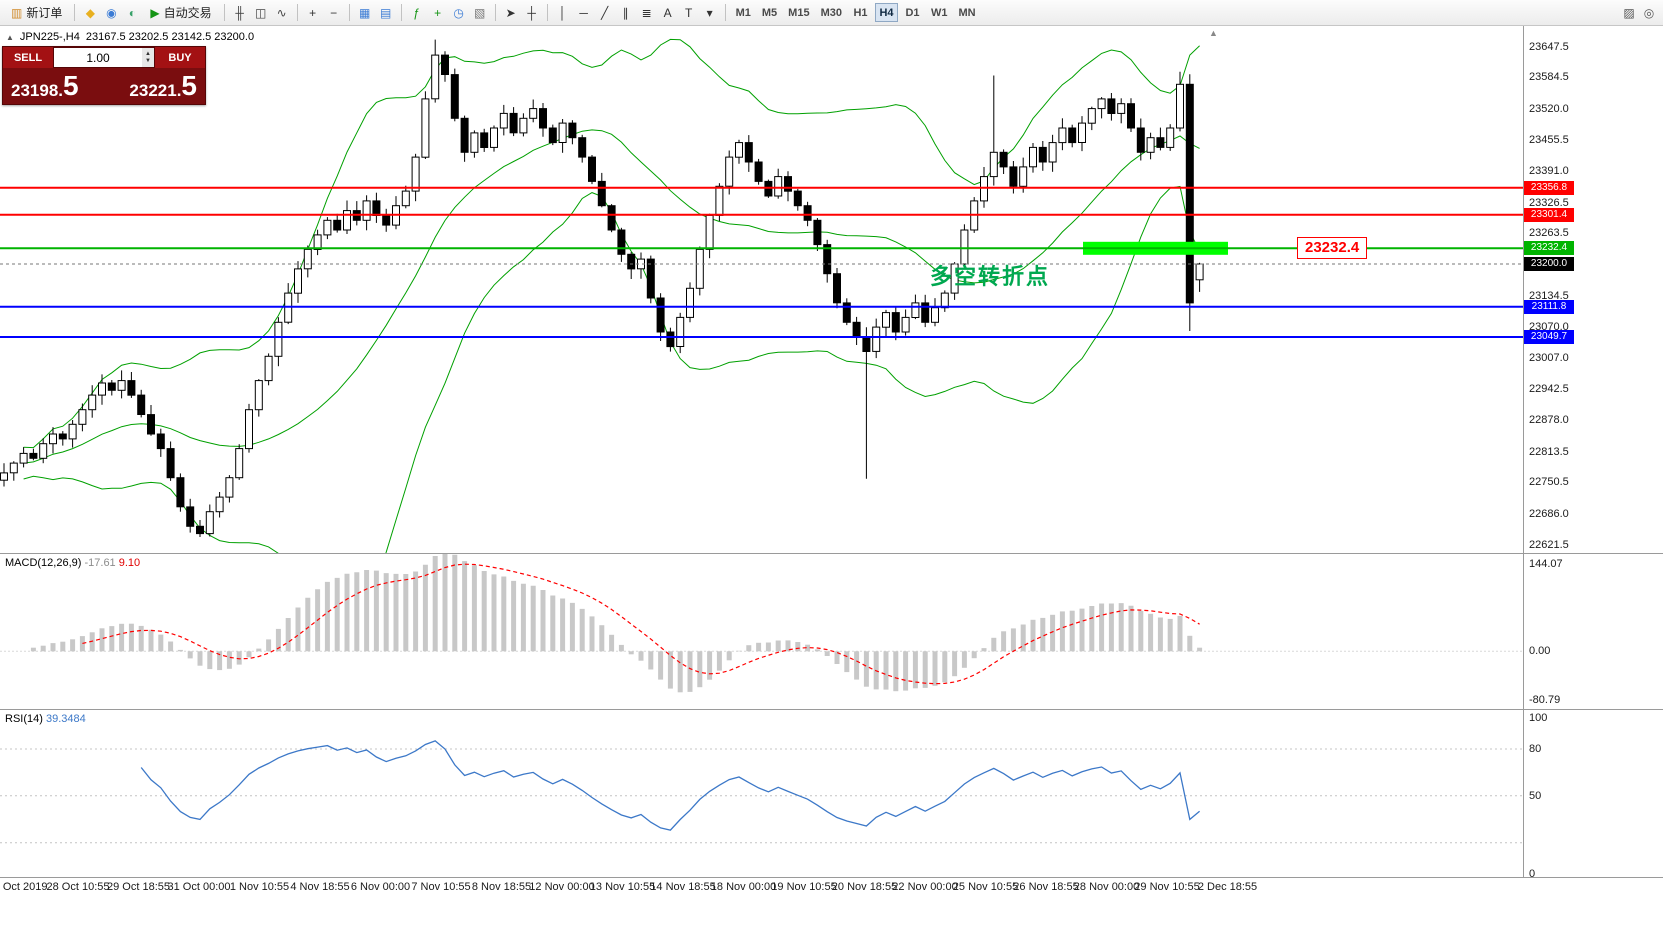 Image resolution: width=1663 pixels, height=947 pixels. I want to click on volume-input, so click(98, 57).